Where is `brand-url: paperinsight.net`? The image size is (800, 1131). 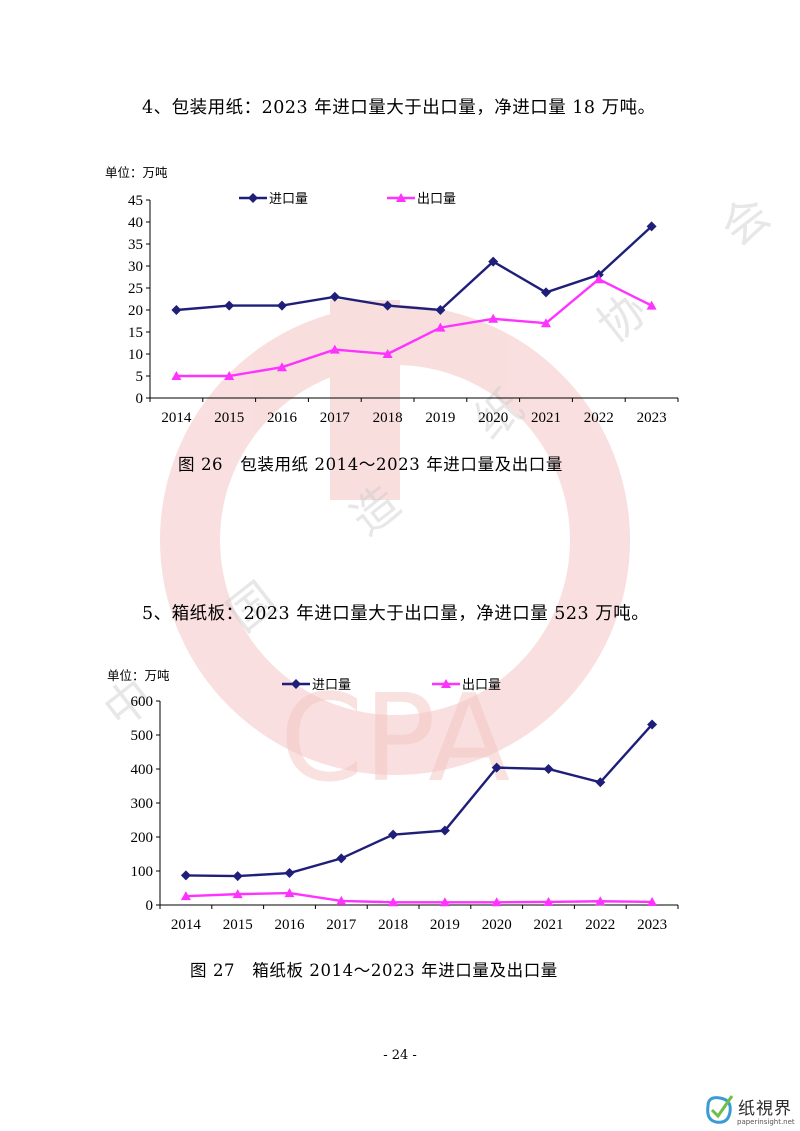 brand-url: paperinsight.net is located at coordinates (766, 1122).